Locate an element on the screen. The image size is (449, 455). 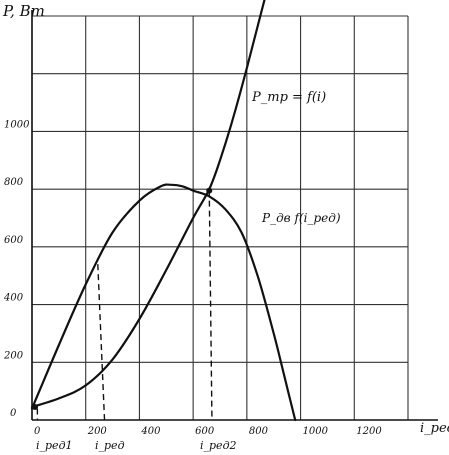
x-tick-label-1200: 1200 is located at coordinates (369, 431).